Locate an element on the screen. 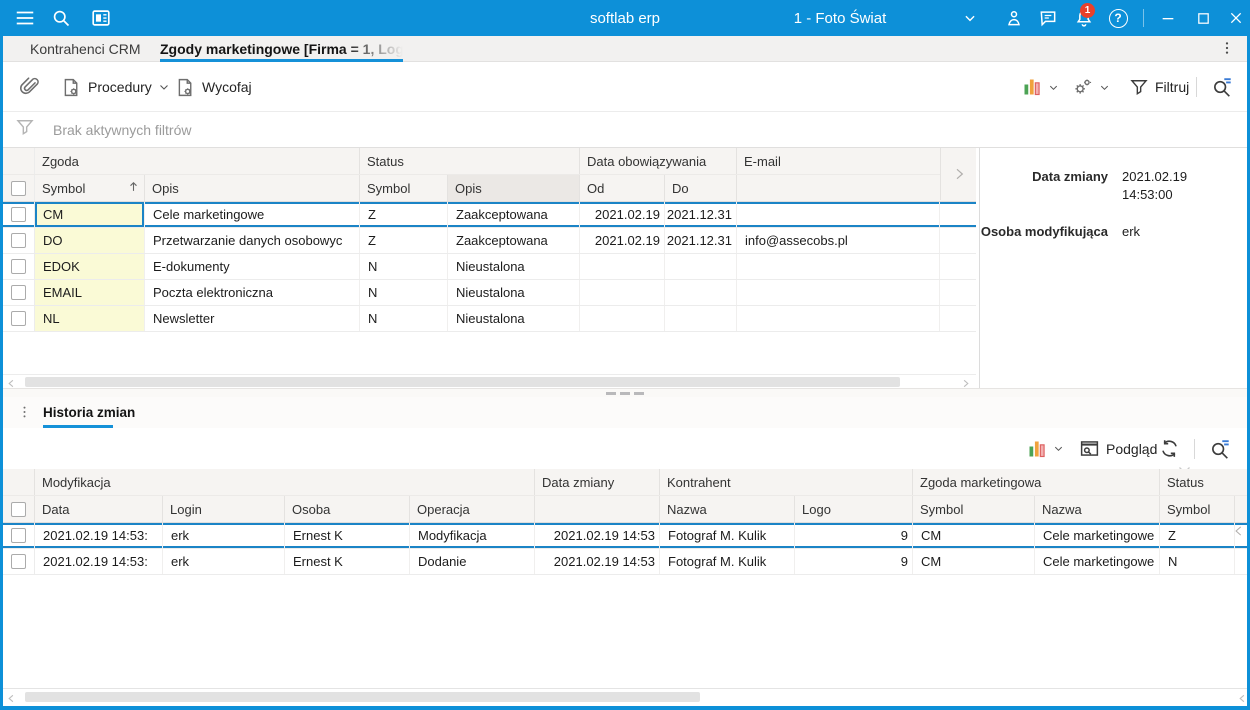  column-header-osoba: Osoba is located at coordinates (347, 509).